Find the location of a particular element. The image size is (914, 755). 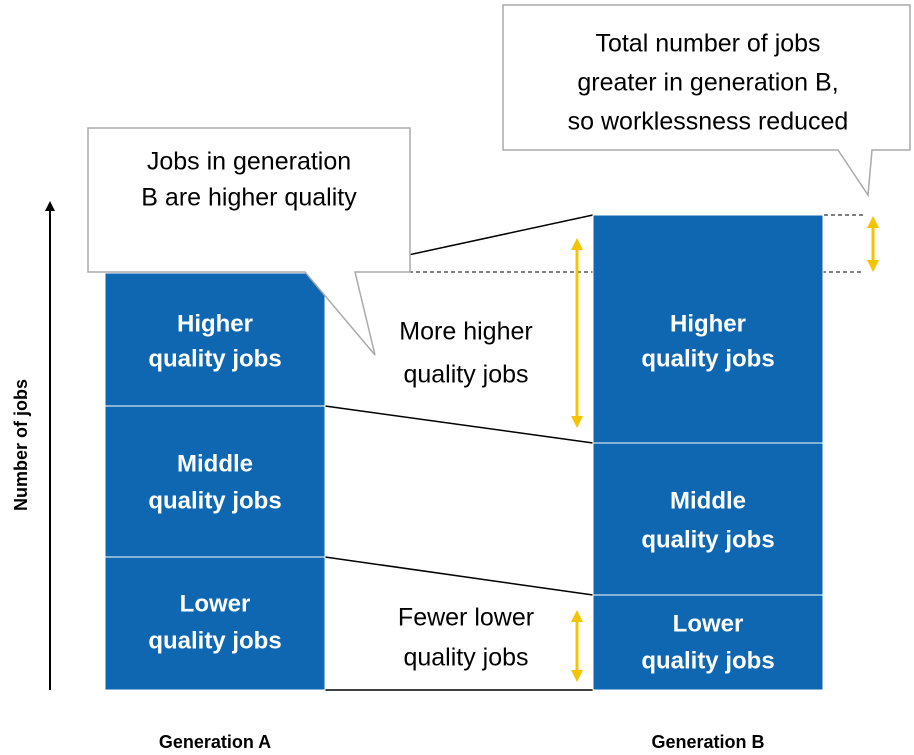

axis-label: Number of jobs is located at coordinates (21, 445).